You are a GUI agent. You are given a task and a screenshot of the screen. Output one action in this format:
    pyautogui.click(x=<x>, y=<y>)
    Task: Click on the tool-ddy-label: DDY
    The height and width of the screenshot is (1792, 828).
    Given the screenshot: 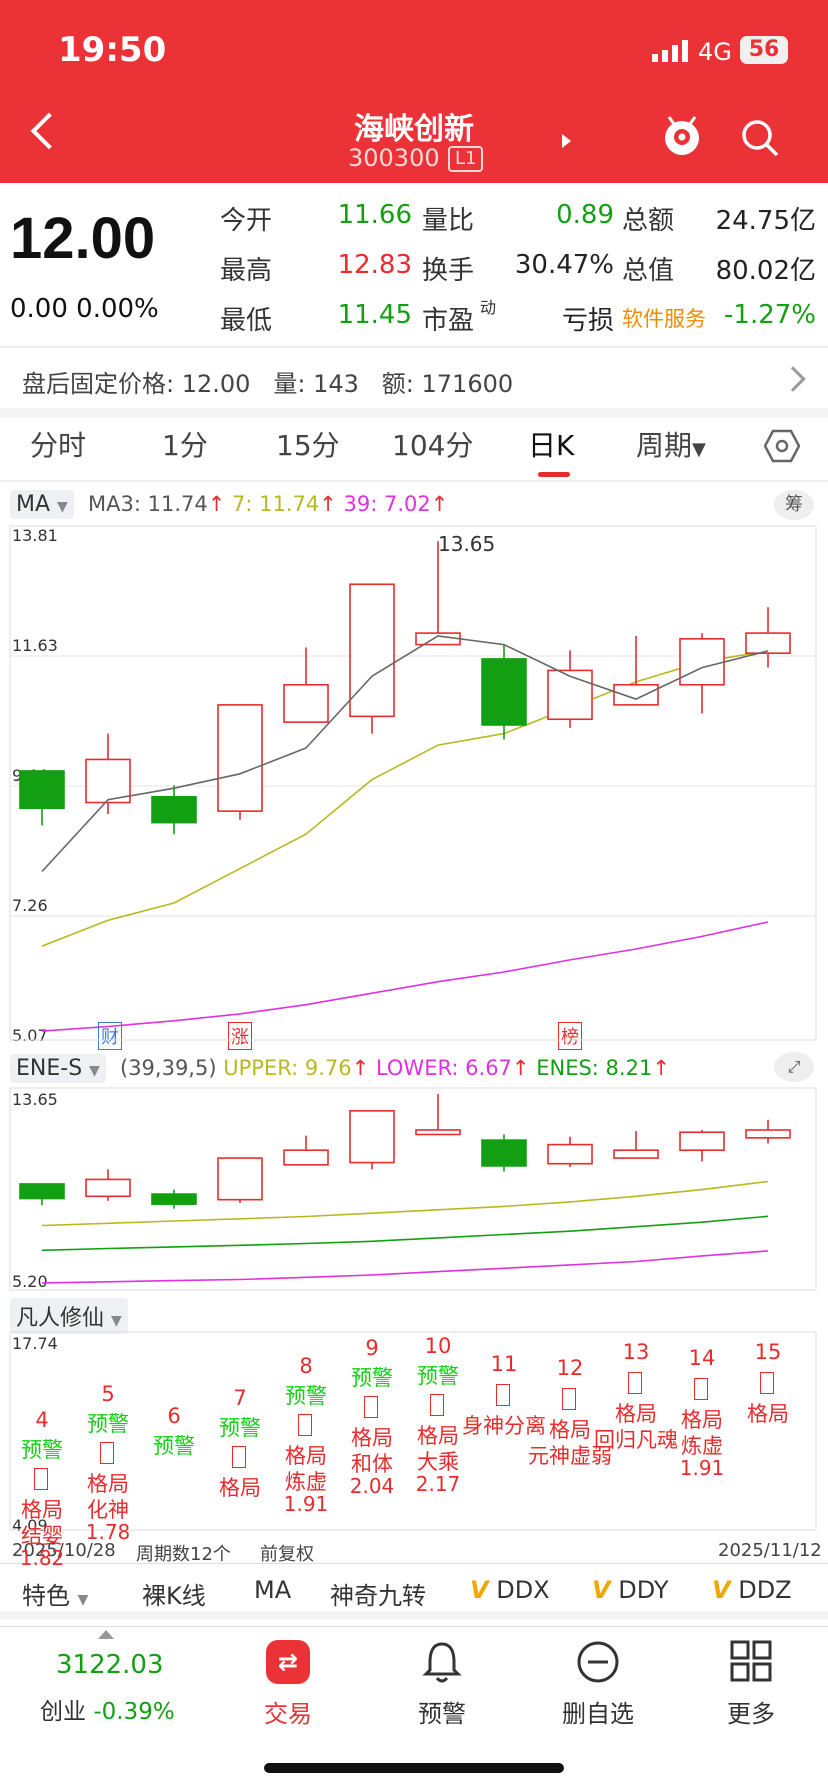 What is the action you would take?
    pyautogui.click(x=643, y=1590)
    